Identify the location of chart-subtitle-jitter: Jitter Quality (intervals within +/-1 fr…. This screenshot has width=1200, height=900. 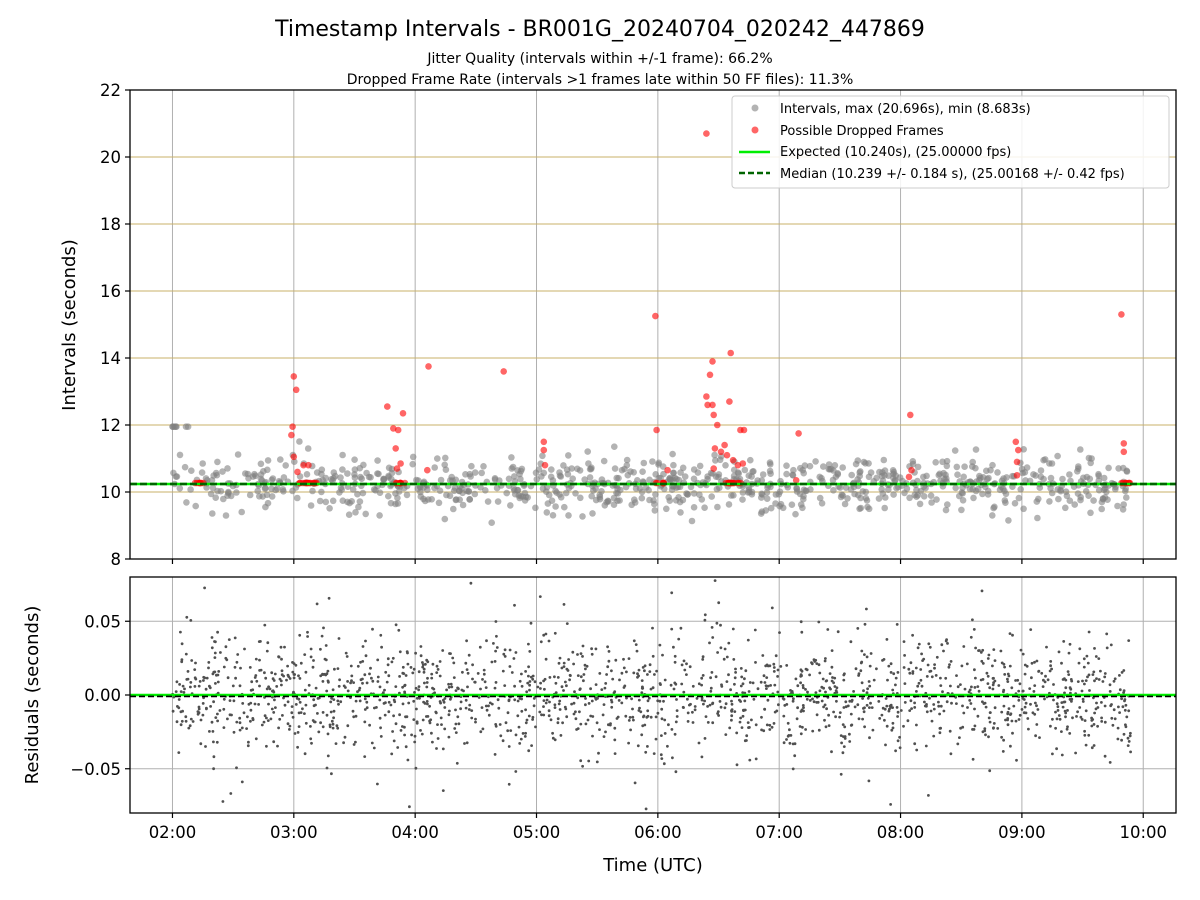
(599, 59).